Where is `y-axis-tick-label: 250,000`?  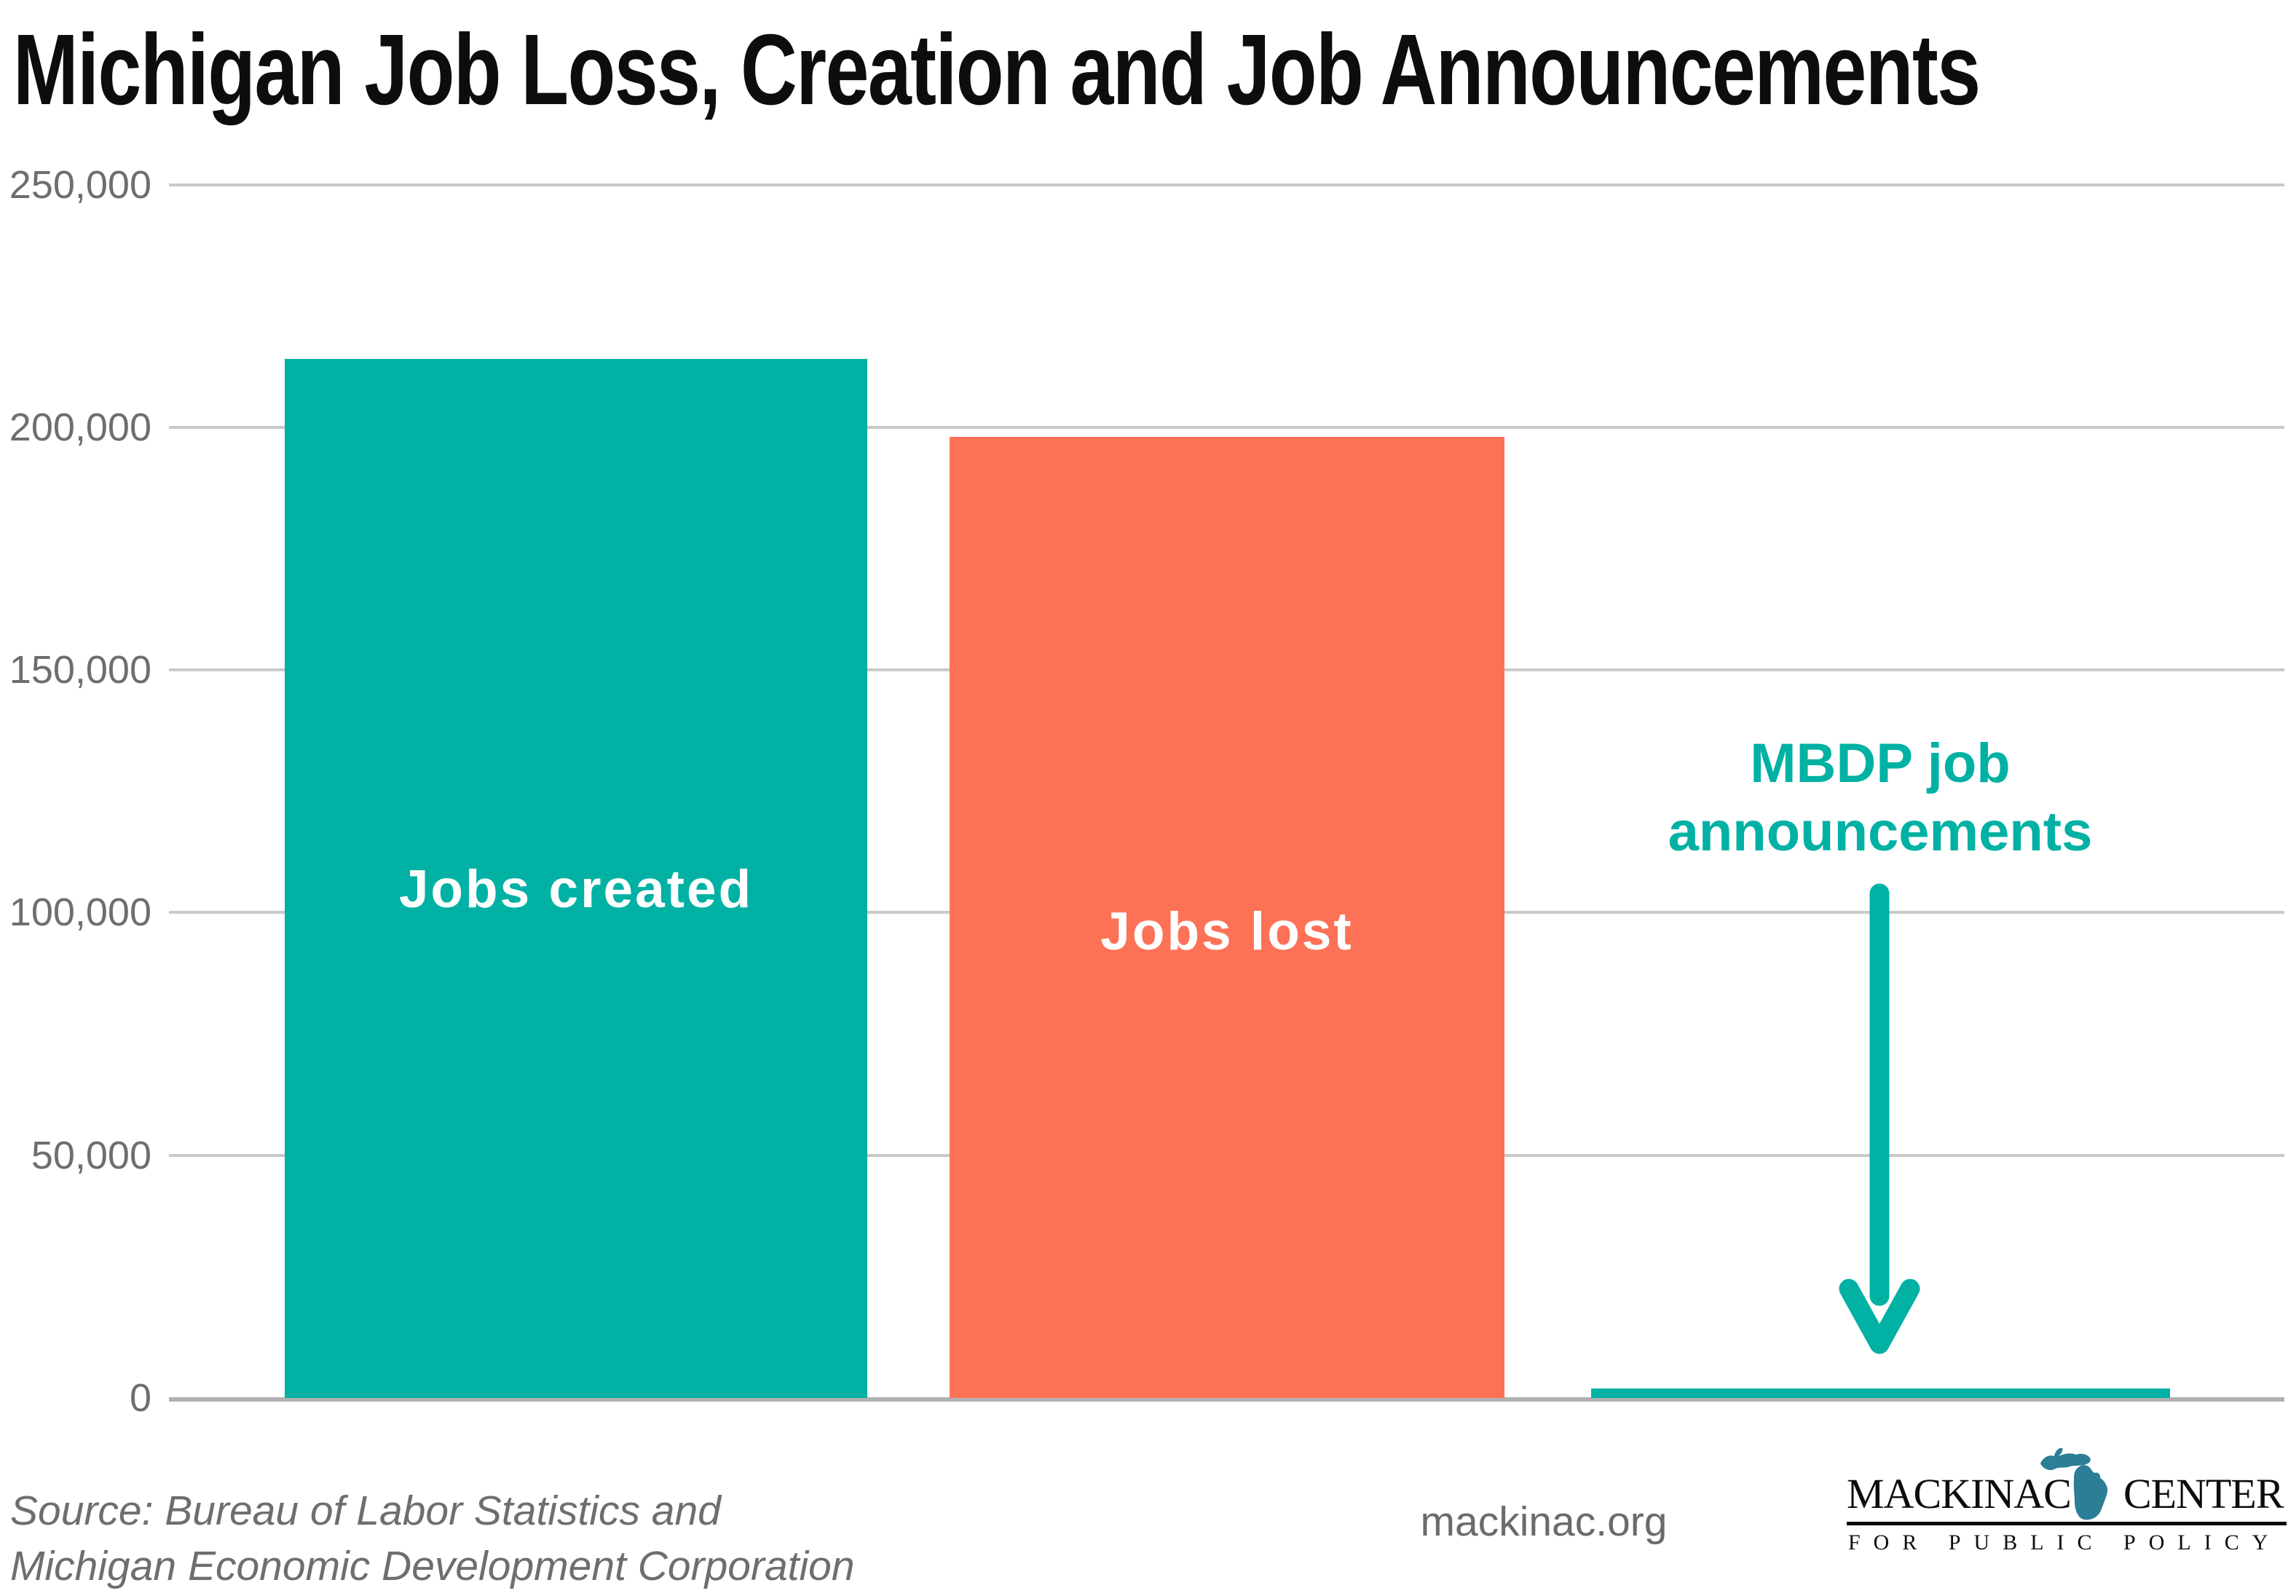 y-axis-tick-label: 250,000 is located at coordinates (80, 185).